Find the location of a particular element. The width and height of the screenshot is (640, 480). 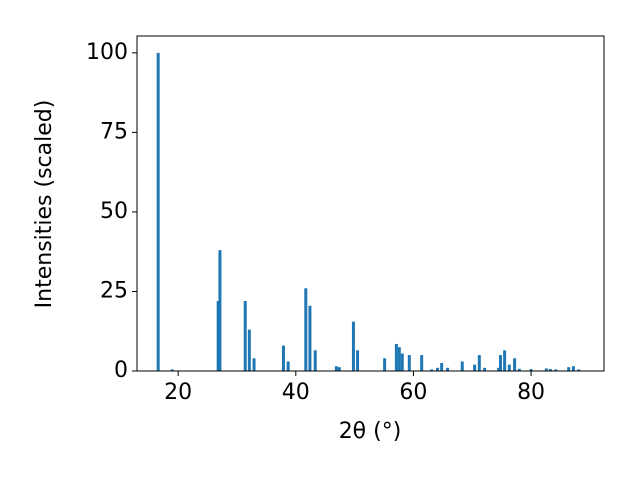

y-tick-label: 50 is located at coordinates (114, 211).